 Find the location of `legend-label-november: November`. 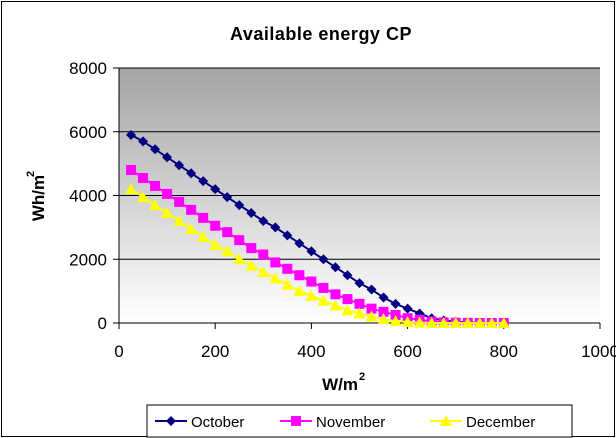

legend-label-november: November is located at coordinates (350, 422).